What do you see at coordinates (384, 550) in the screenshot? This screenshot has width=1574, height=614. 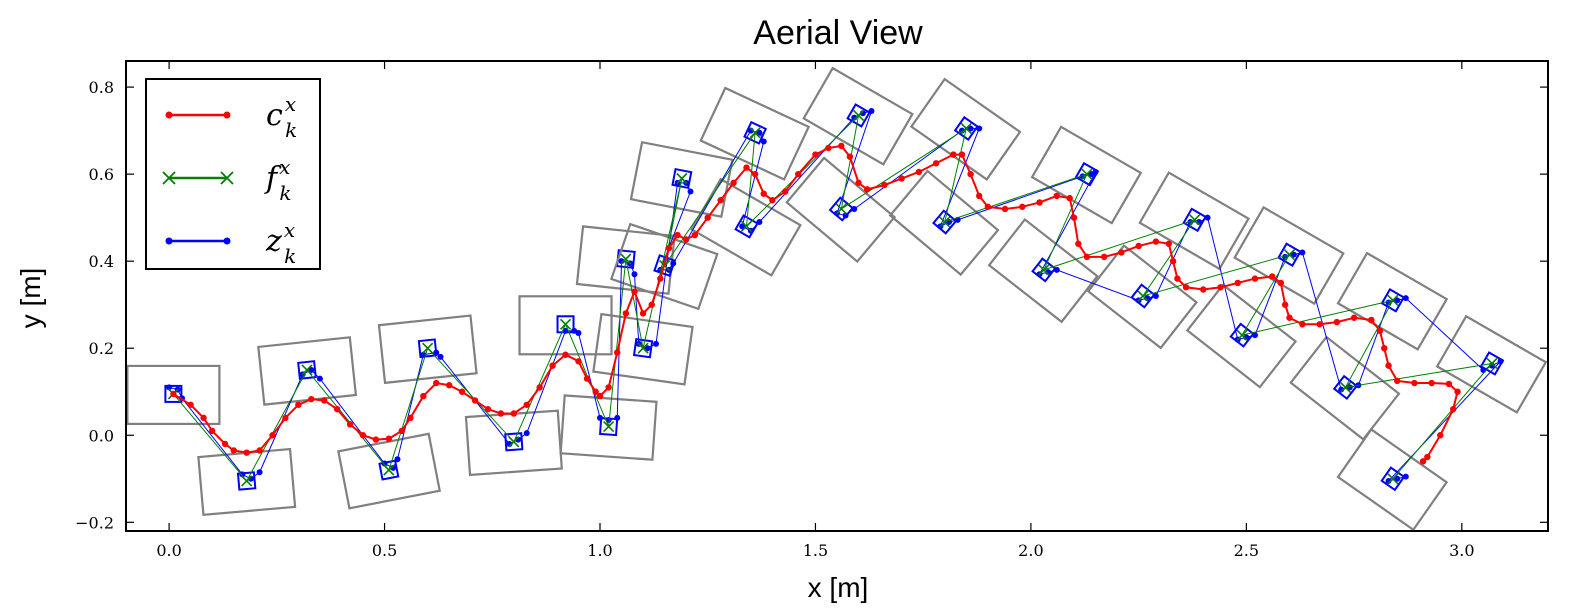 I see `x-tick-label-1: 0.5` at bounding box center [384, 550].